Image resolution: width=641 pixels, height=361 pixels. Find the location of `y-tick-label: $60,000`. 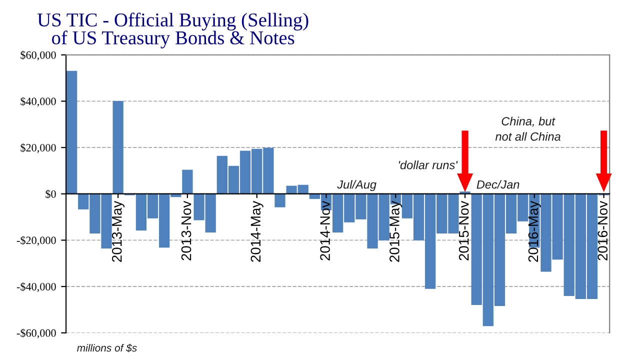

y-tick-label: $60,000 is located at coordinates (38, 55).